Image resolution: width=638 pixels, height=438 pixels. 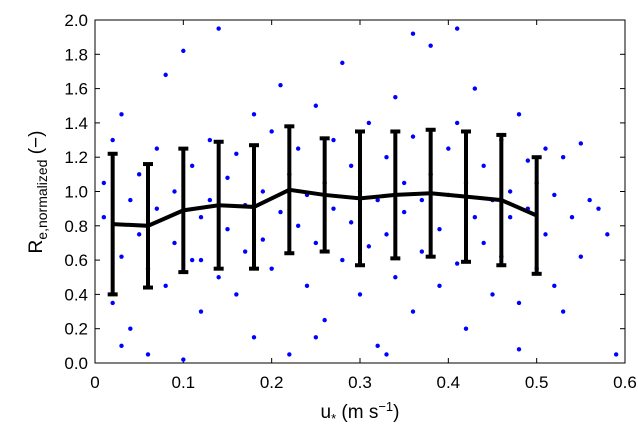 I want to click on x-tick-label: 0, so click(x=94, y=382).